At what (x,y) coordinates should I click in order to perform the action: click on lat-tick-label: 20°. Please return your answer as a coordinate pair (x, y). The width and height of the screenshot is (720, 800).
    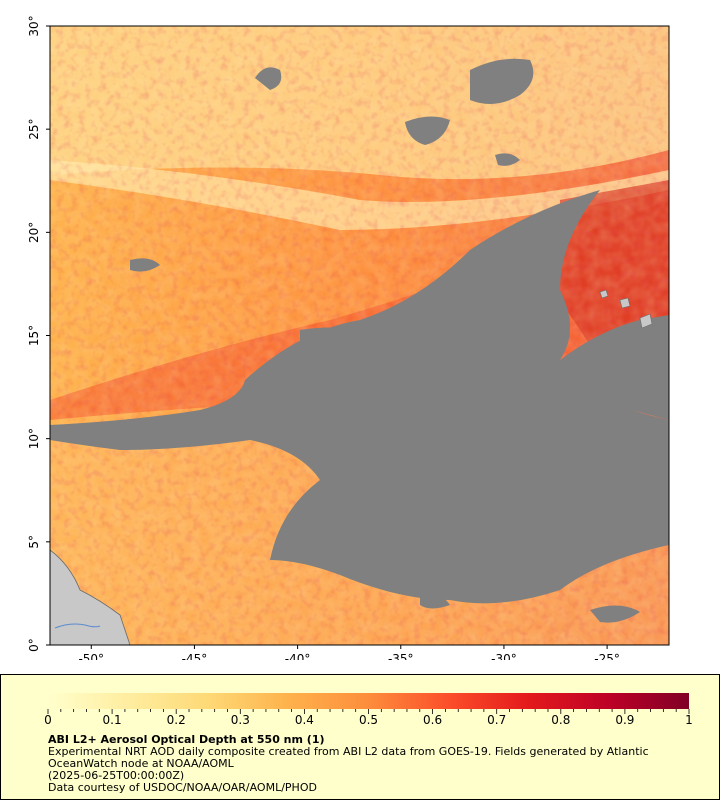
    Looking at the image, I should click on (34, 232).